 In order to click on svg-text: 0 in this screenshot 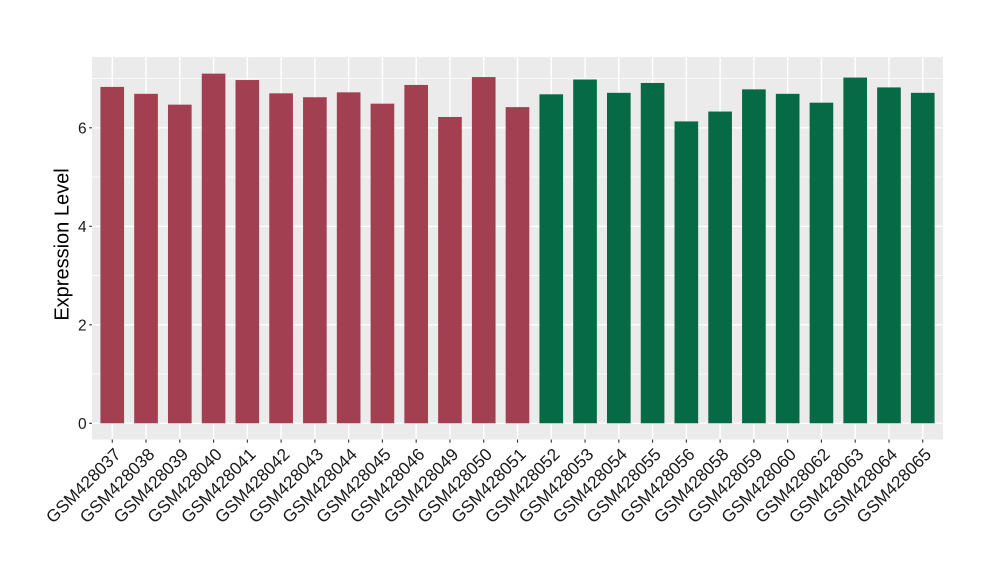, I will do `click(82, 424)`.